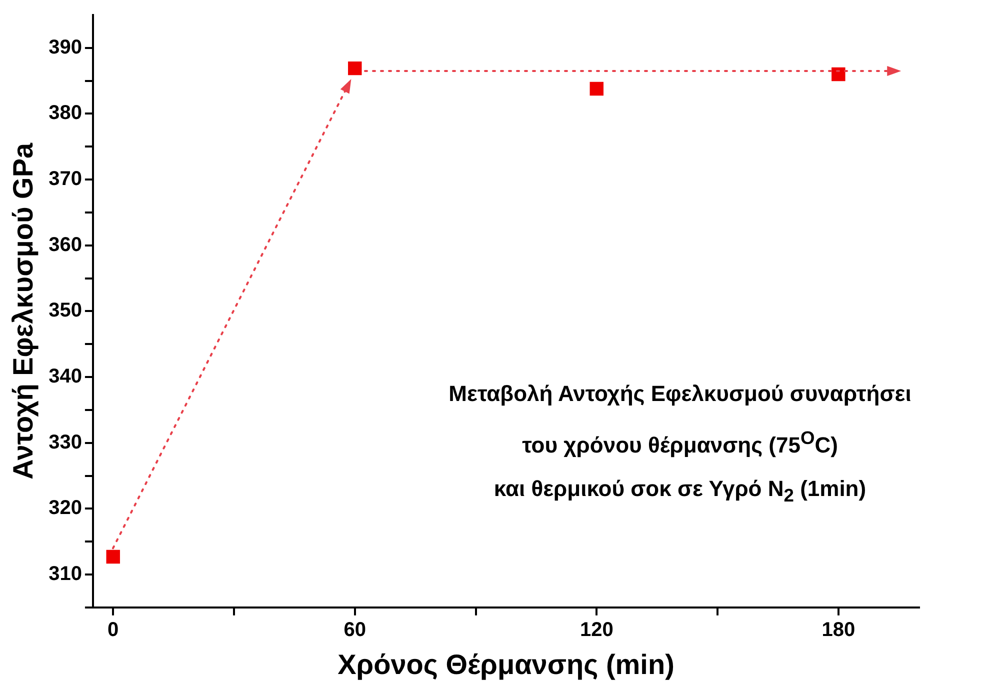 This screenshot has height=691, width=997. What do you see at coordinates (65, 311) in the screenshot?
I see `y-tick-label: 350` at bounding box center [65, 311].